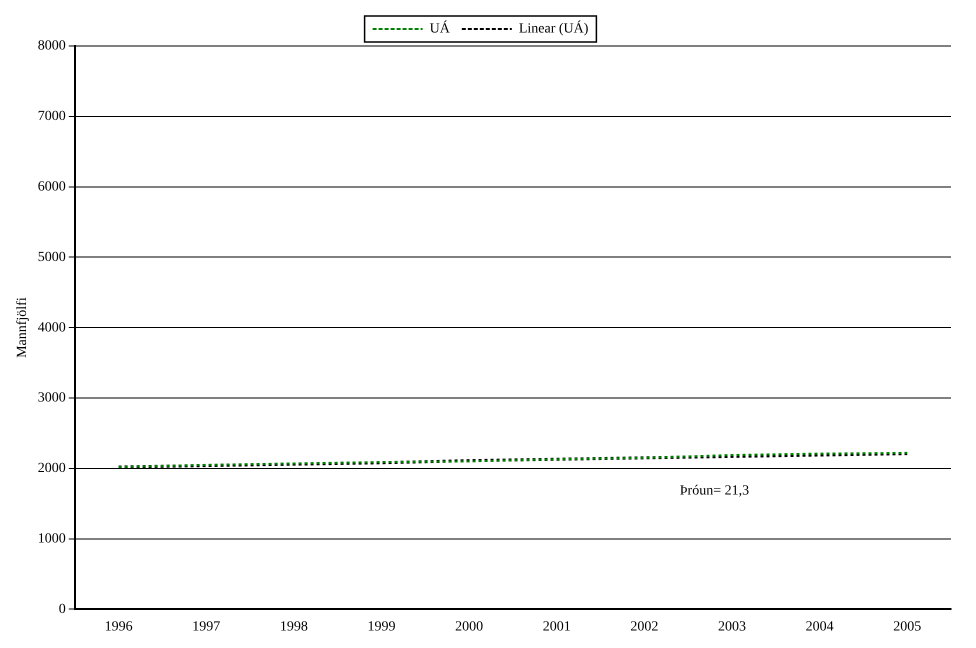 Image resolution: width=976 pixels, height=648 pixels. What do you see at coordinates (553, 28) in the screenshot?
I see `legend-label: Linear (UÁ)` at bounding box center [553, 28].